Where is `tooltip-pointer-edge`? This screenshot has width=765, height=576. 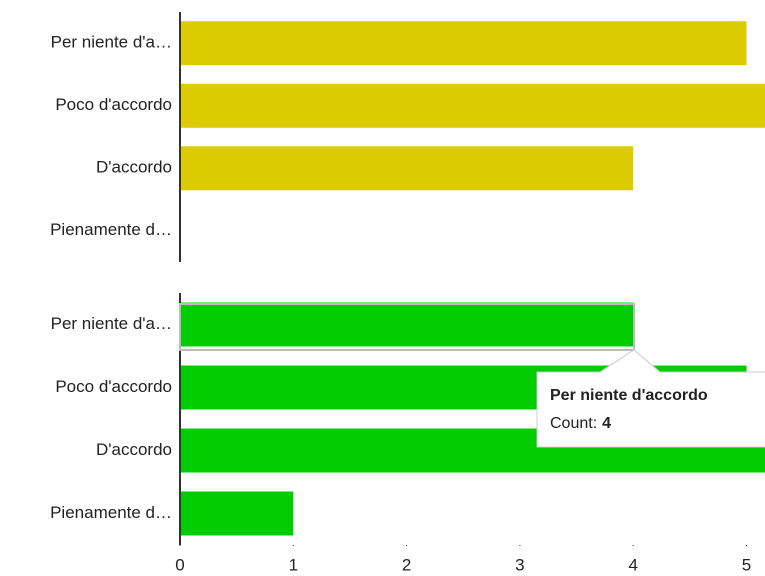
tooltip-pointer-edge is located at coordinates (630, 361).